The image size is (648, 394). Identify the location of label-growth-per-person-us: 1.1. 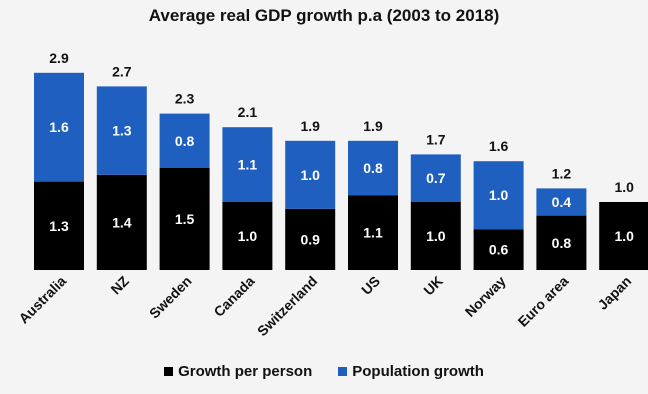
(373, 233).